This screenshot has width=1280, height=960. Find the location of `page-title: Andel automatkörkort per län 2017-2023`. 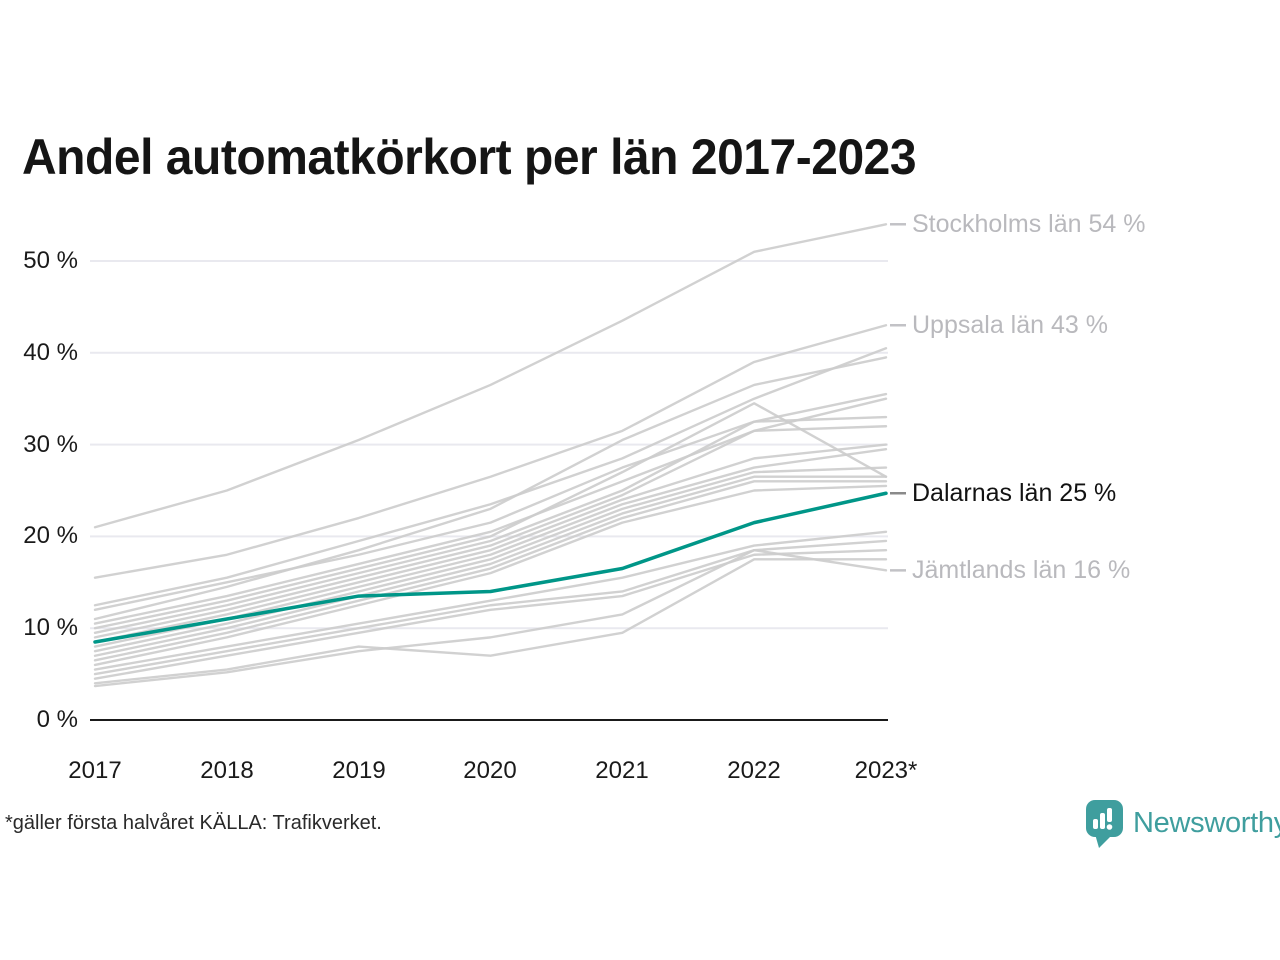

page-title: Andel automatkörkort per län 2017-2023 is located at coordinates (469, 157).